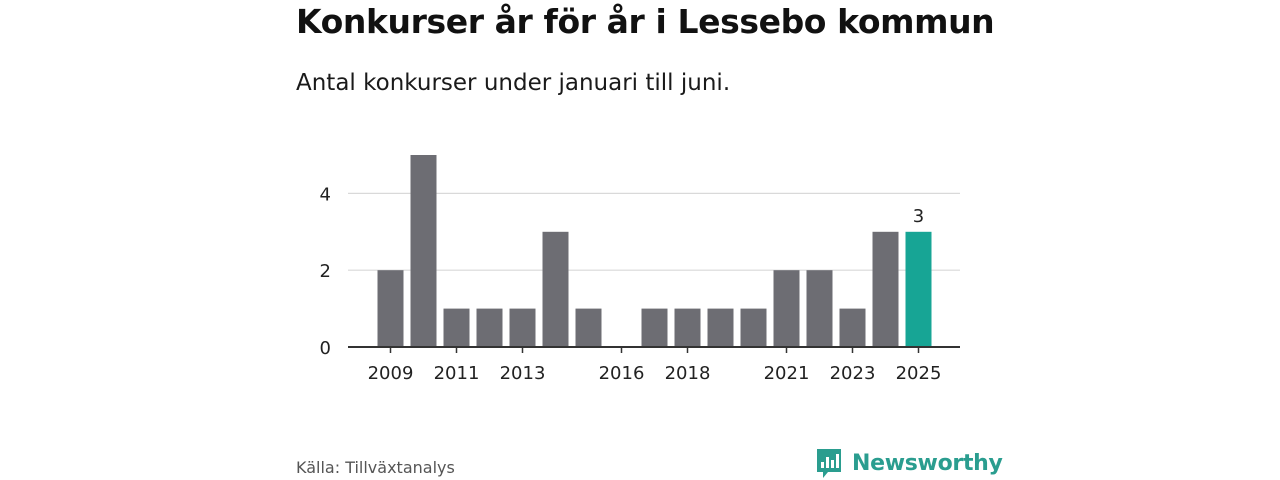 Image resolution: width=1280 pixels, height=480 pixels. I want to click on chart-subtitle: Antal konkurser under januari till juni., so click(513, 83).